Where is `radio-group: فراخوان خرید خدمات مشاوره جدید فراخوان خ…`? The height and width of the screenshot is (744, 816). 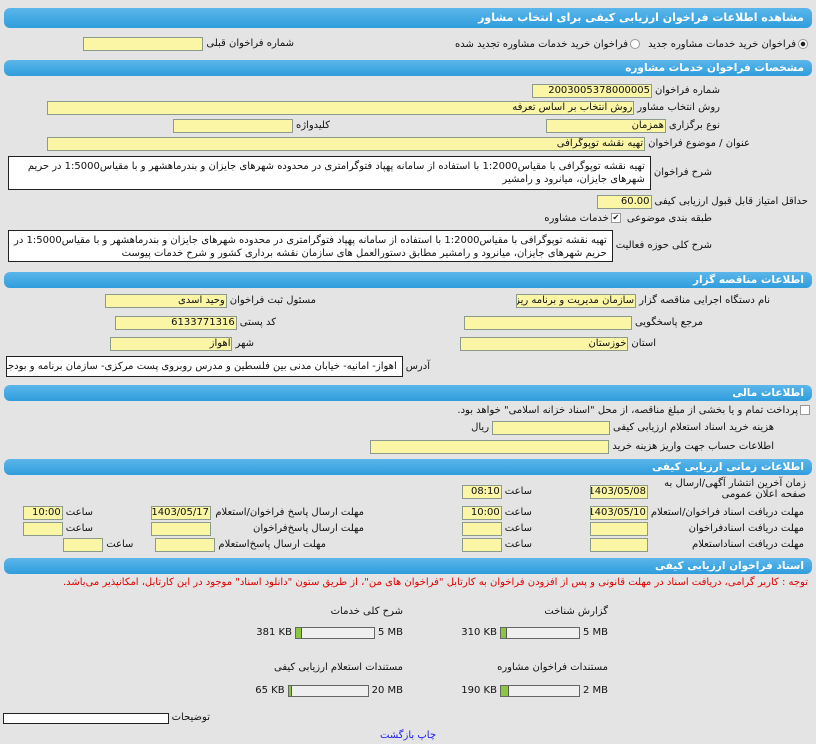
radio-group: فراخوان خرید خدمات مشاوره جدید فراخوان خ… is located at coordinates (631, 45).